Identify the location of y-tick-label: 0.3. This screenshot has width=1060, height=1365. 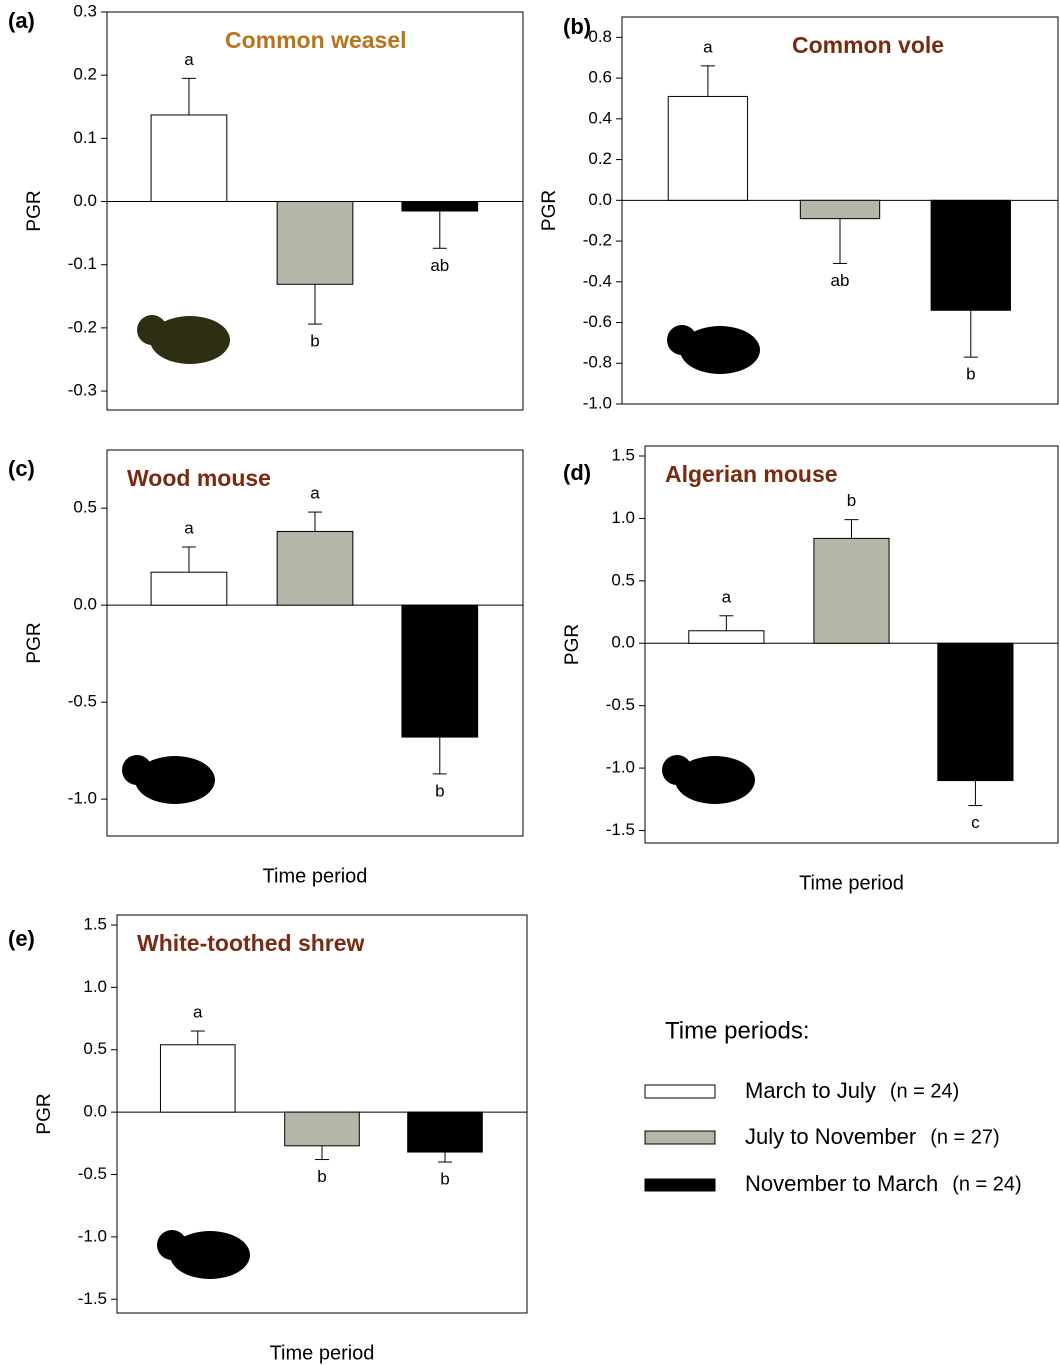
(85, 10).